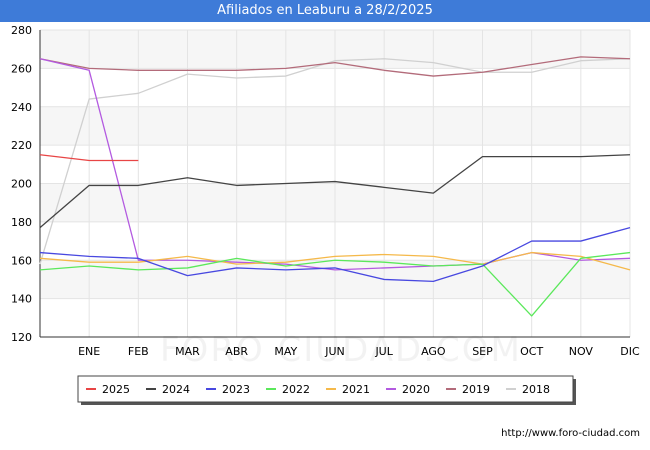  I want to click on x-tick-label: OCT, so click(531, 351).